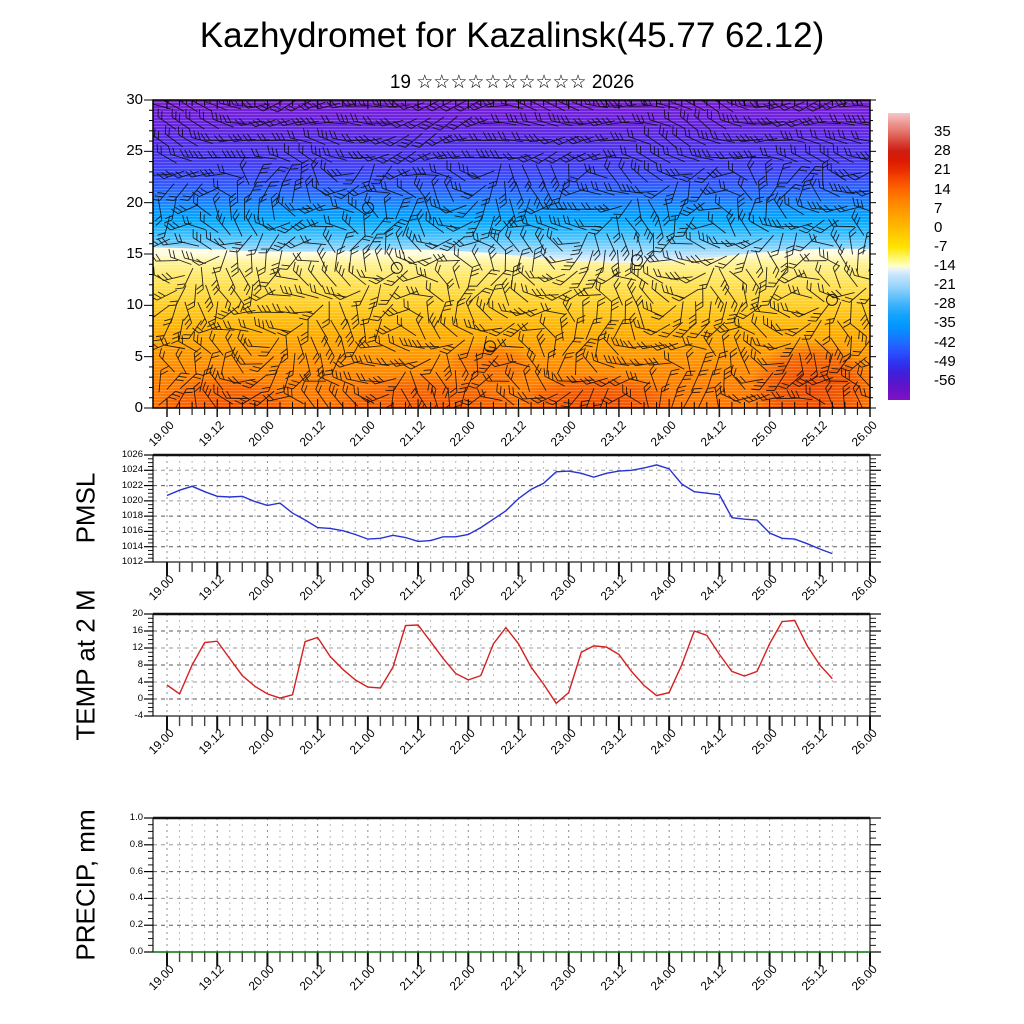  What do you see at coordinates (136, 898) in the screenshot?
I see `precip-y-tick-label: 0.4` at bounding box center [136, 898].